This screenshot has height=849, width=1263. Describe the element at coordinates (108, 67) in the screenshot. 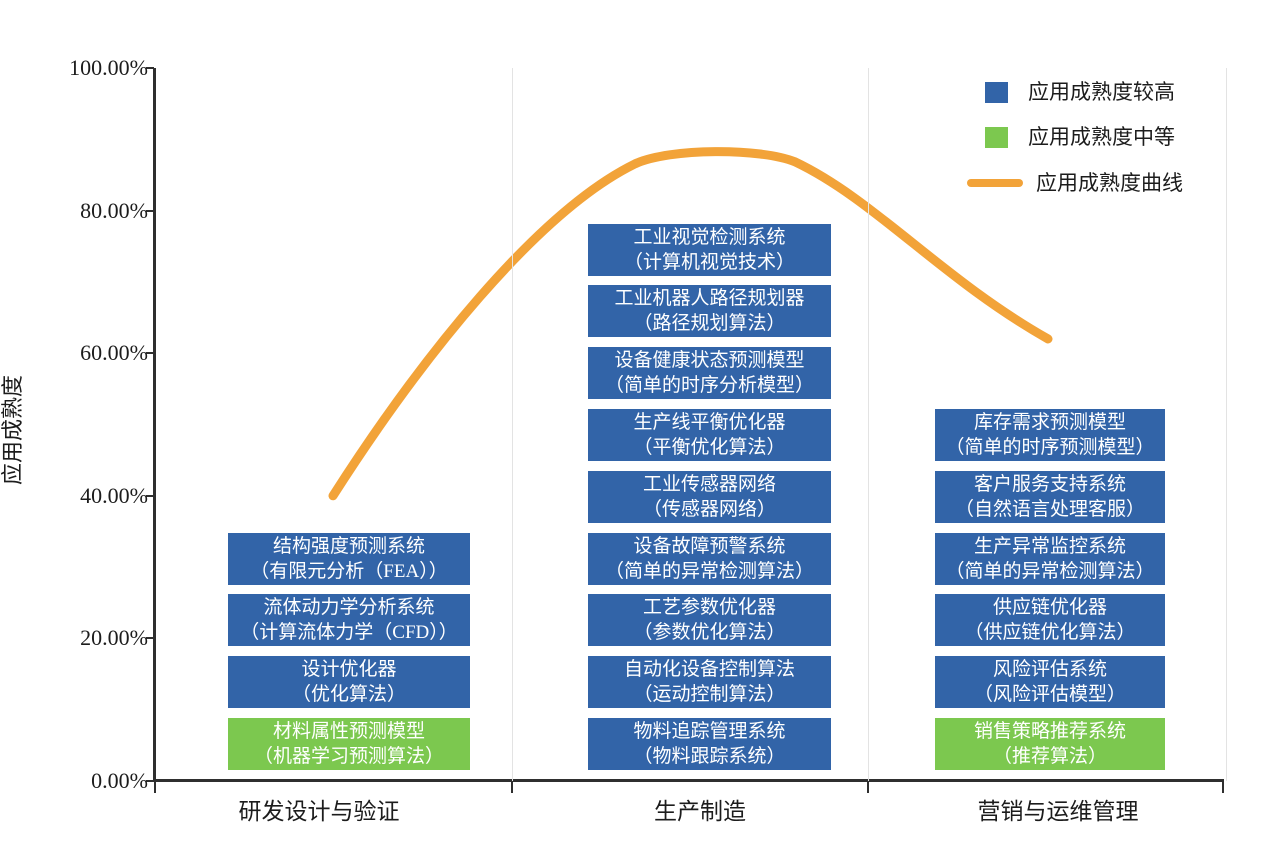

I see `y-tick-label: 100.00%` at that location.